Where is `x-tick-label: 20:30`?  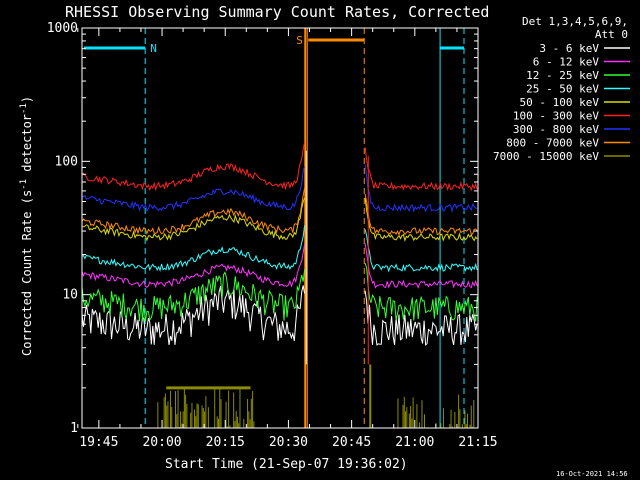 x-tick-label: 20:30 is located at coordinates (288, 442).